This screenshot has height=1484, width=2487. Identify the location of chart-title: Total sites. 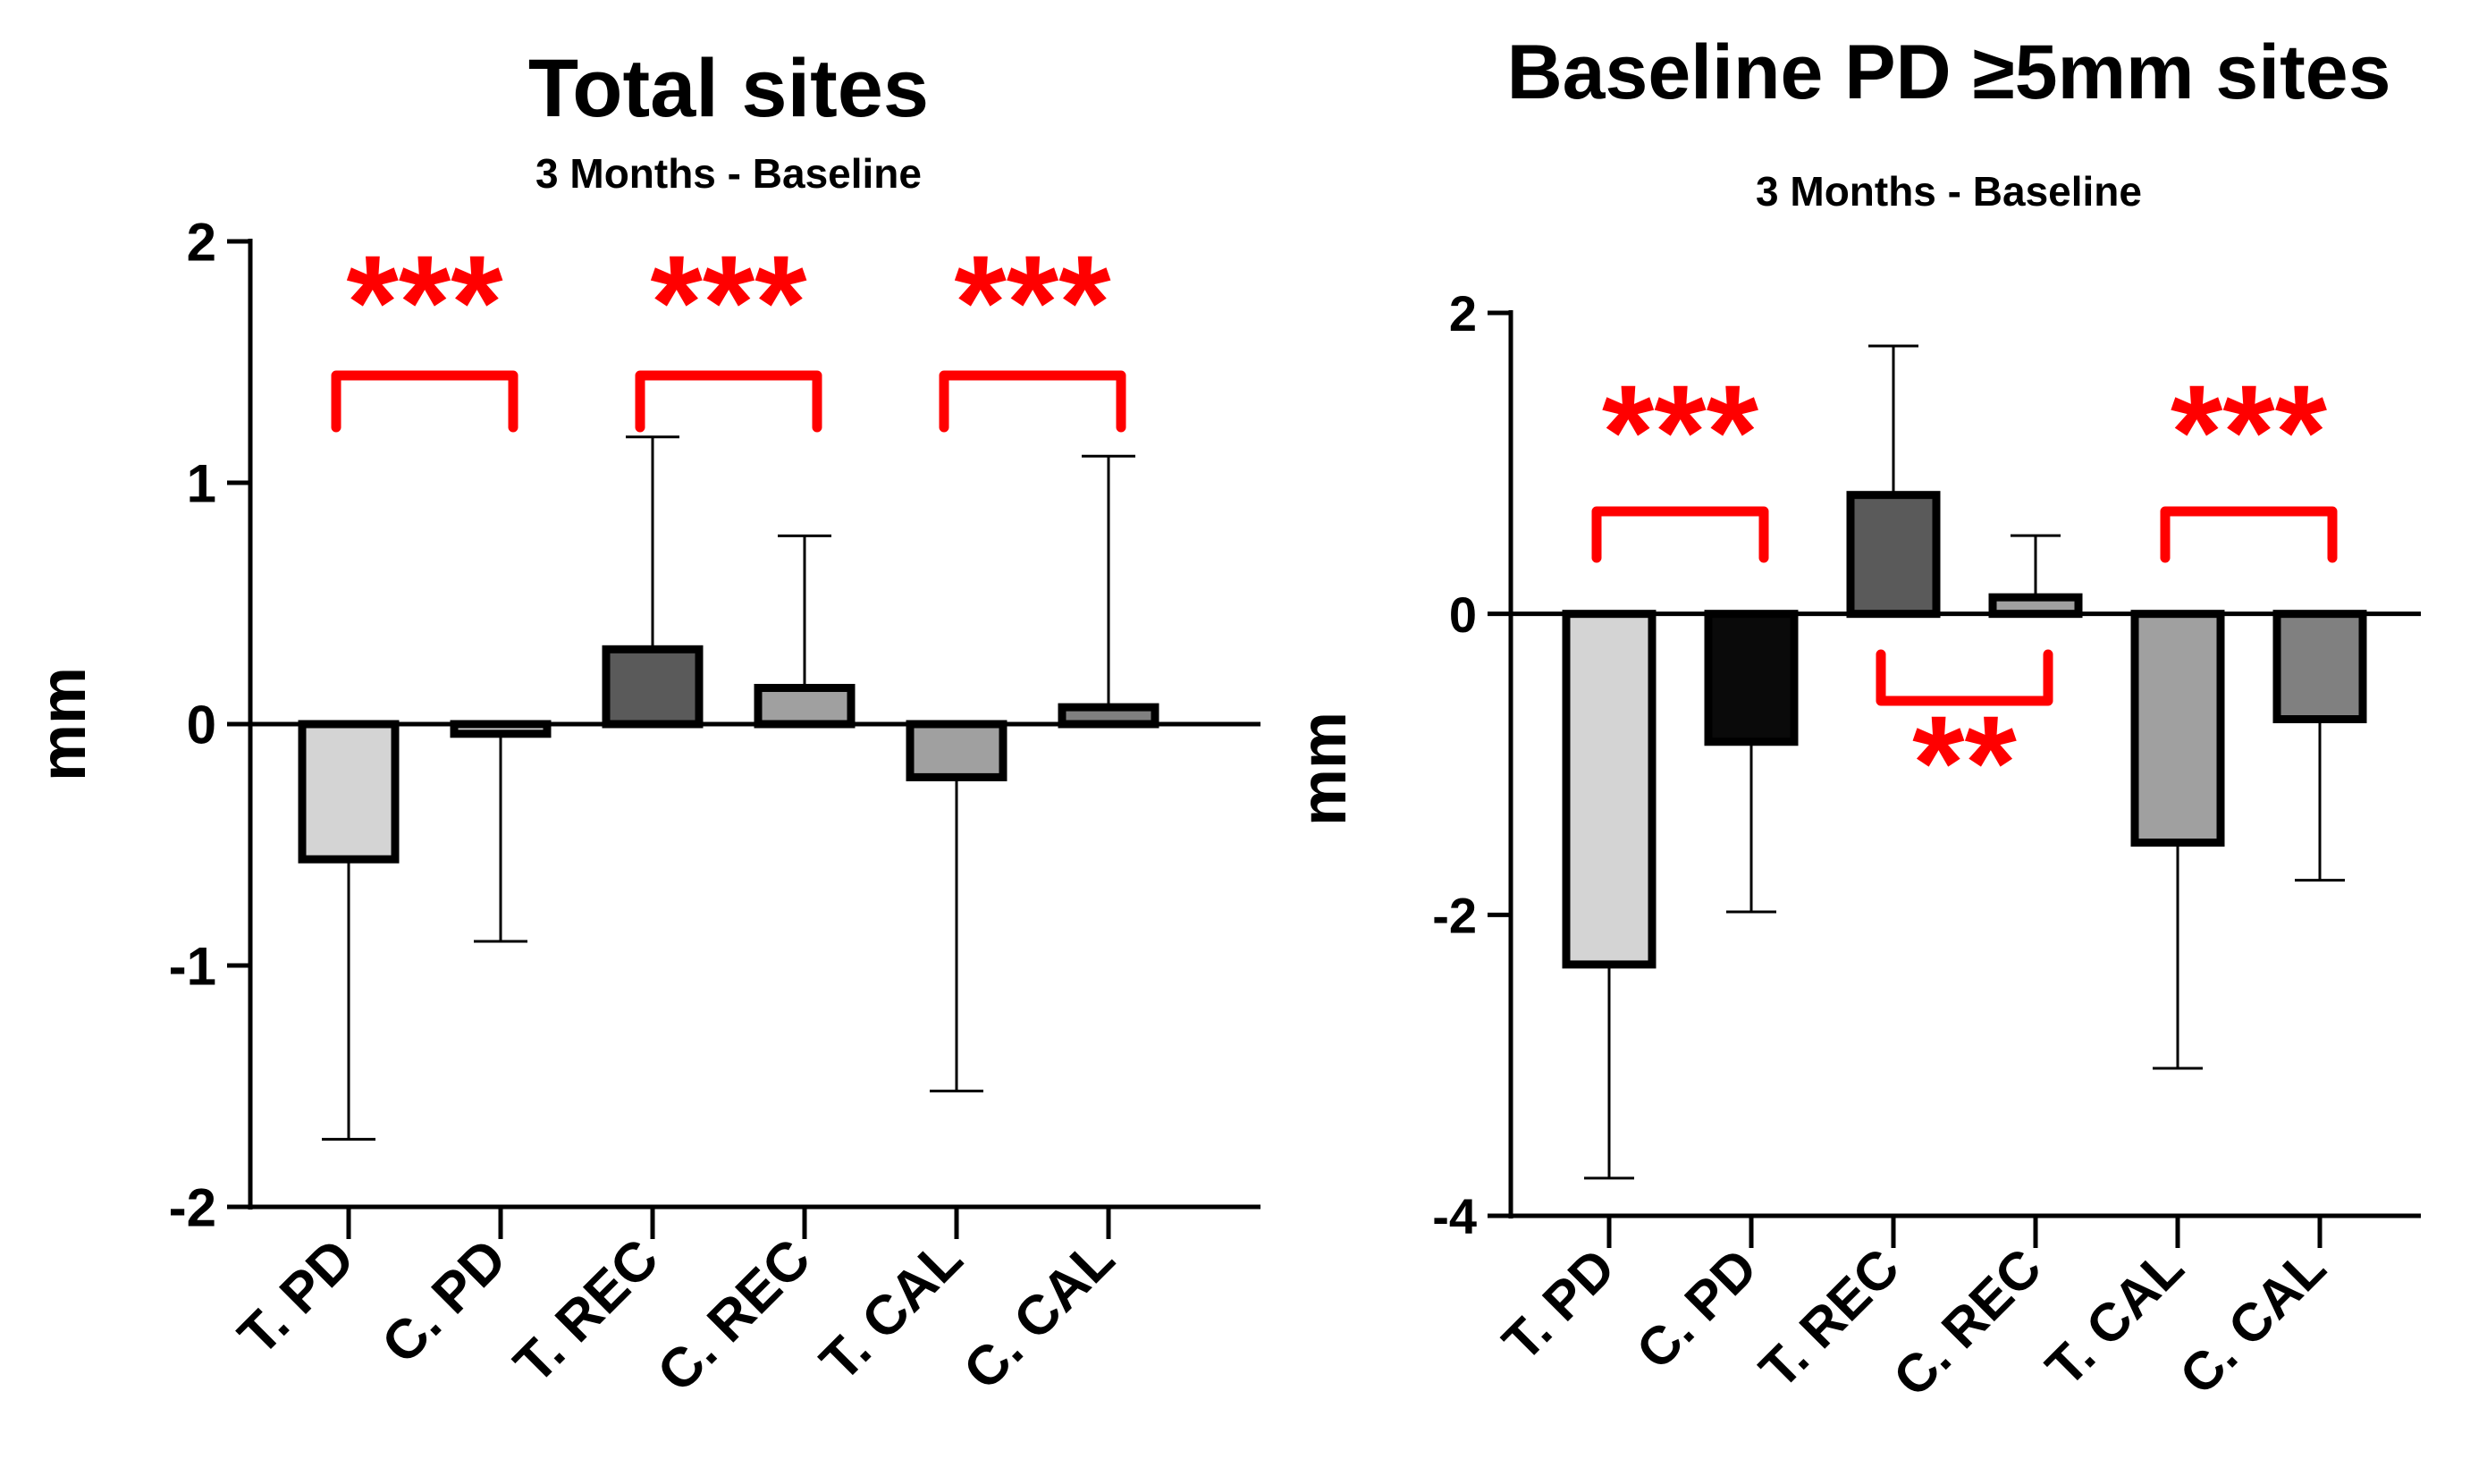
(728, 88).